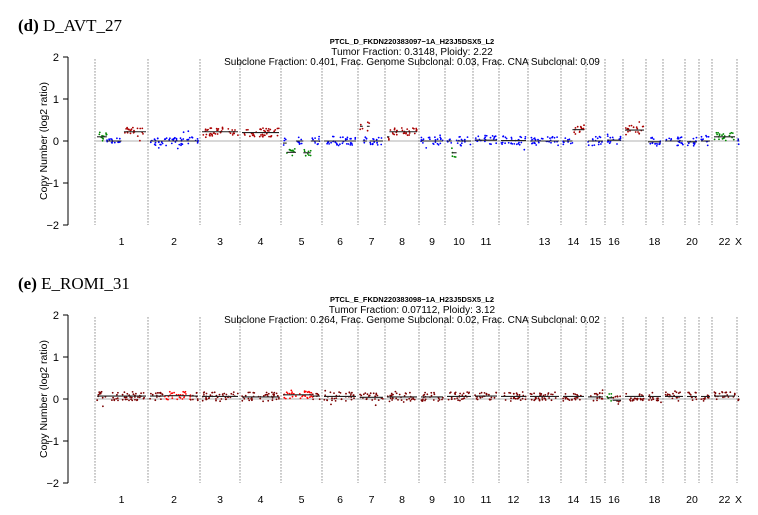  What do you see at coordinates (596, 242) in the screenshot?
I see `x-tick-label: 15` at bounding box center [596, 242].